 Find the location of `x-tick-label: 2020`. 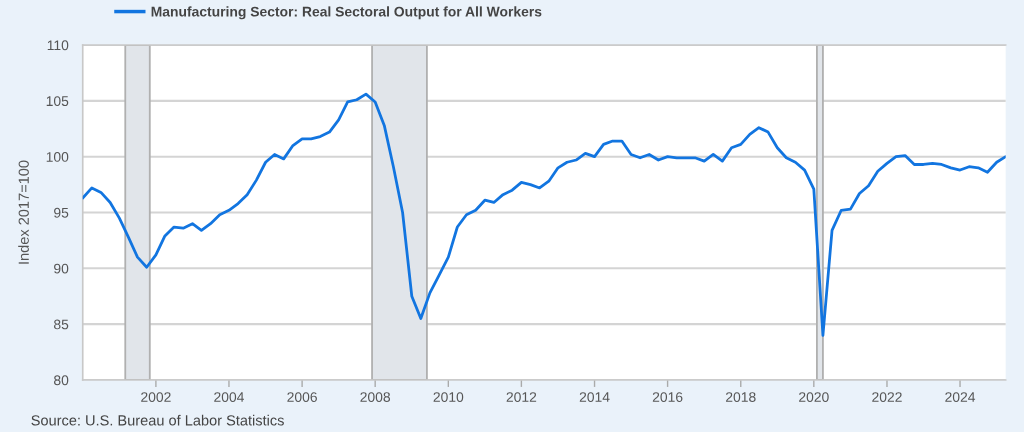

x-tick-label: 2020 is located at coordinates (814, 397).